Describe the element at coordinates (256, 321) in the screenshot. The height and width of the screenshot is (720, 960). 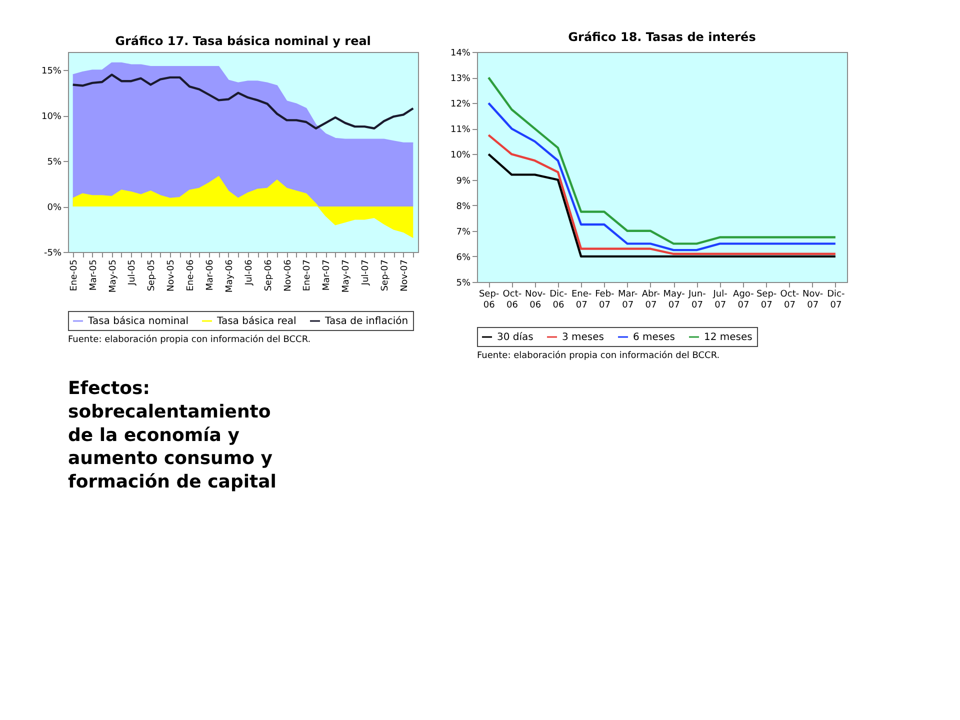
I see `legend-label: Tasa básica real` at that location.